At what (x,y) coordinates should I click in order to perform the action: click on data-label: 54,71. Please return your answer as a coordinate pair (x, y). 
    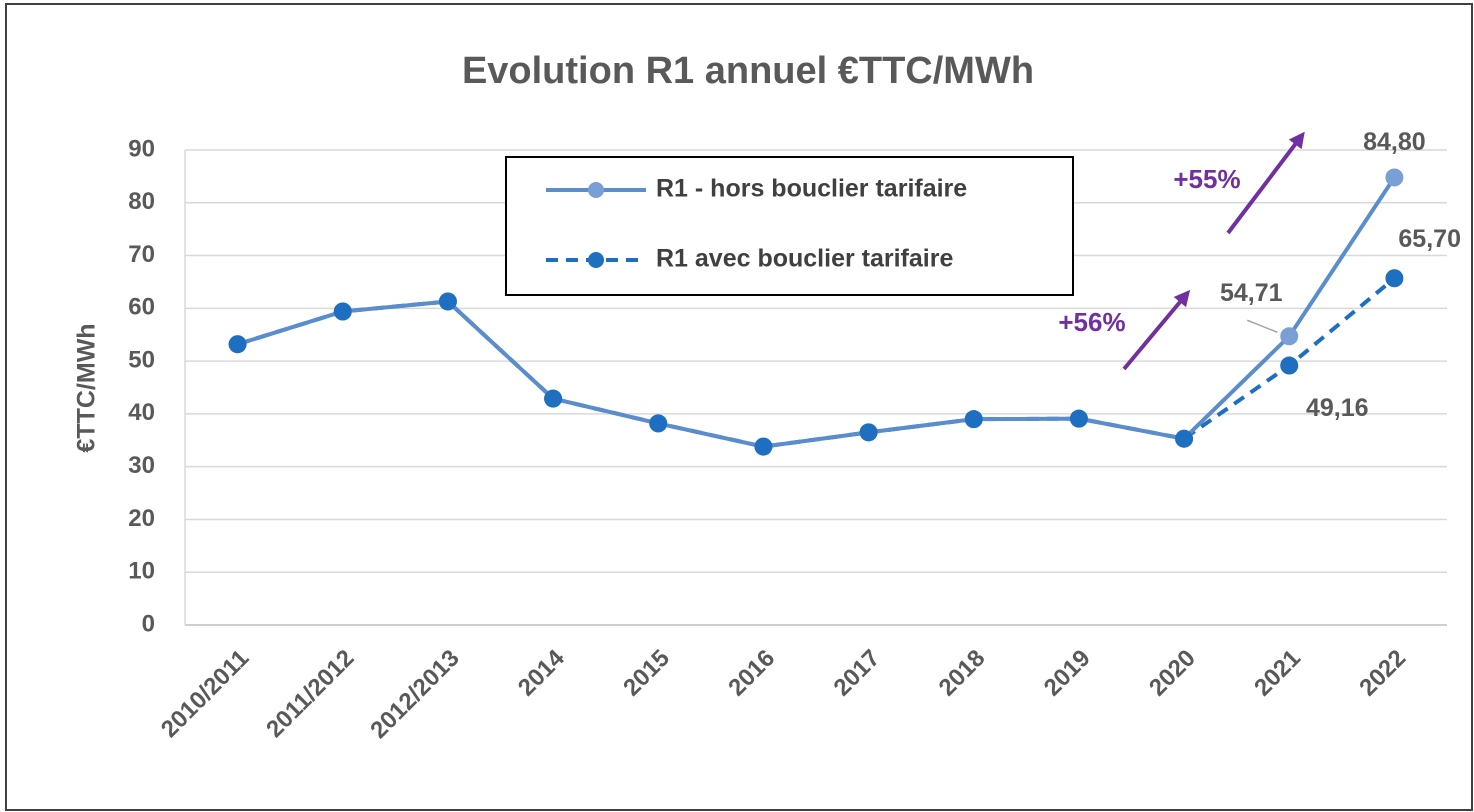
    Looking at the image, I should click on (1251, 293).